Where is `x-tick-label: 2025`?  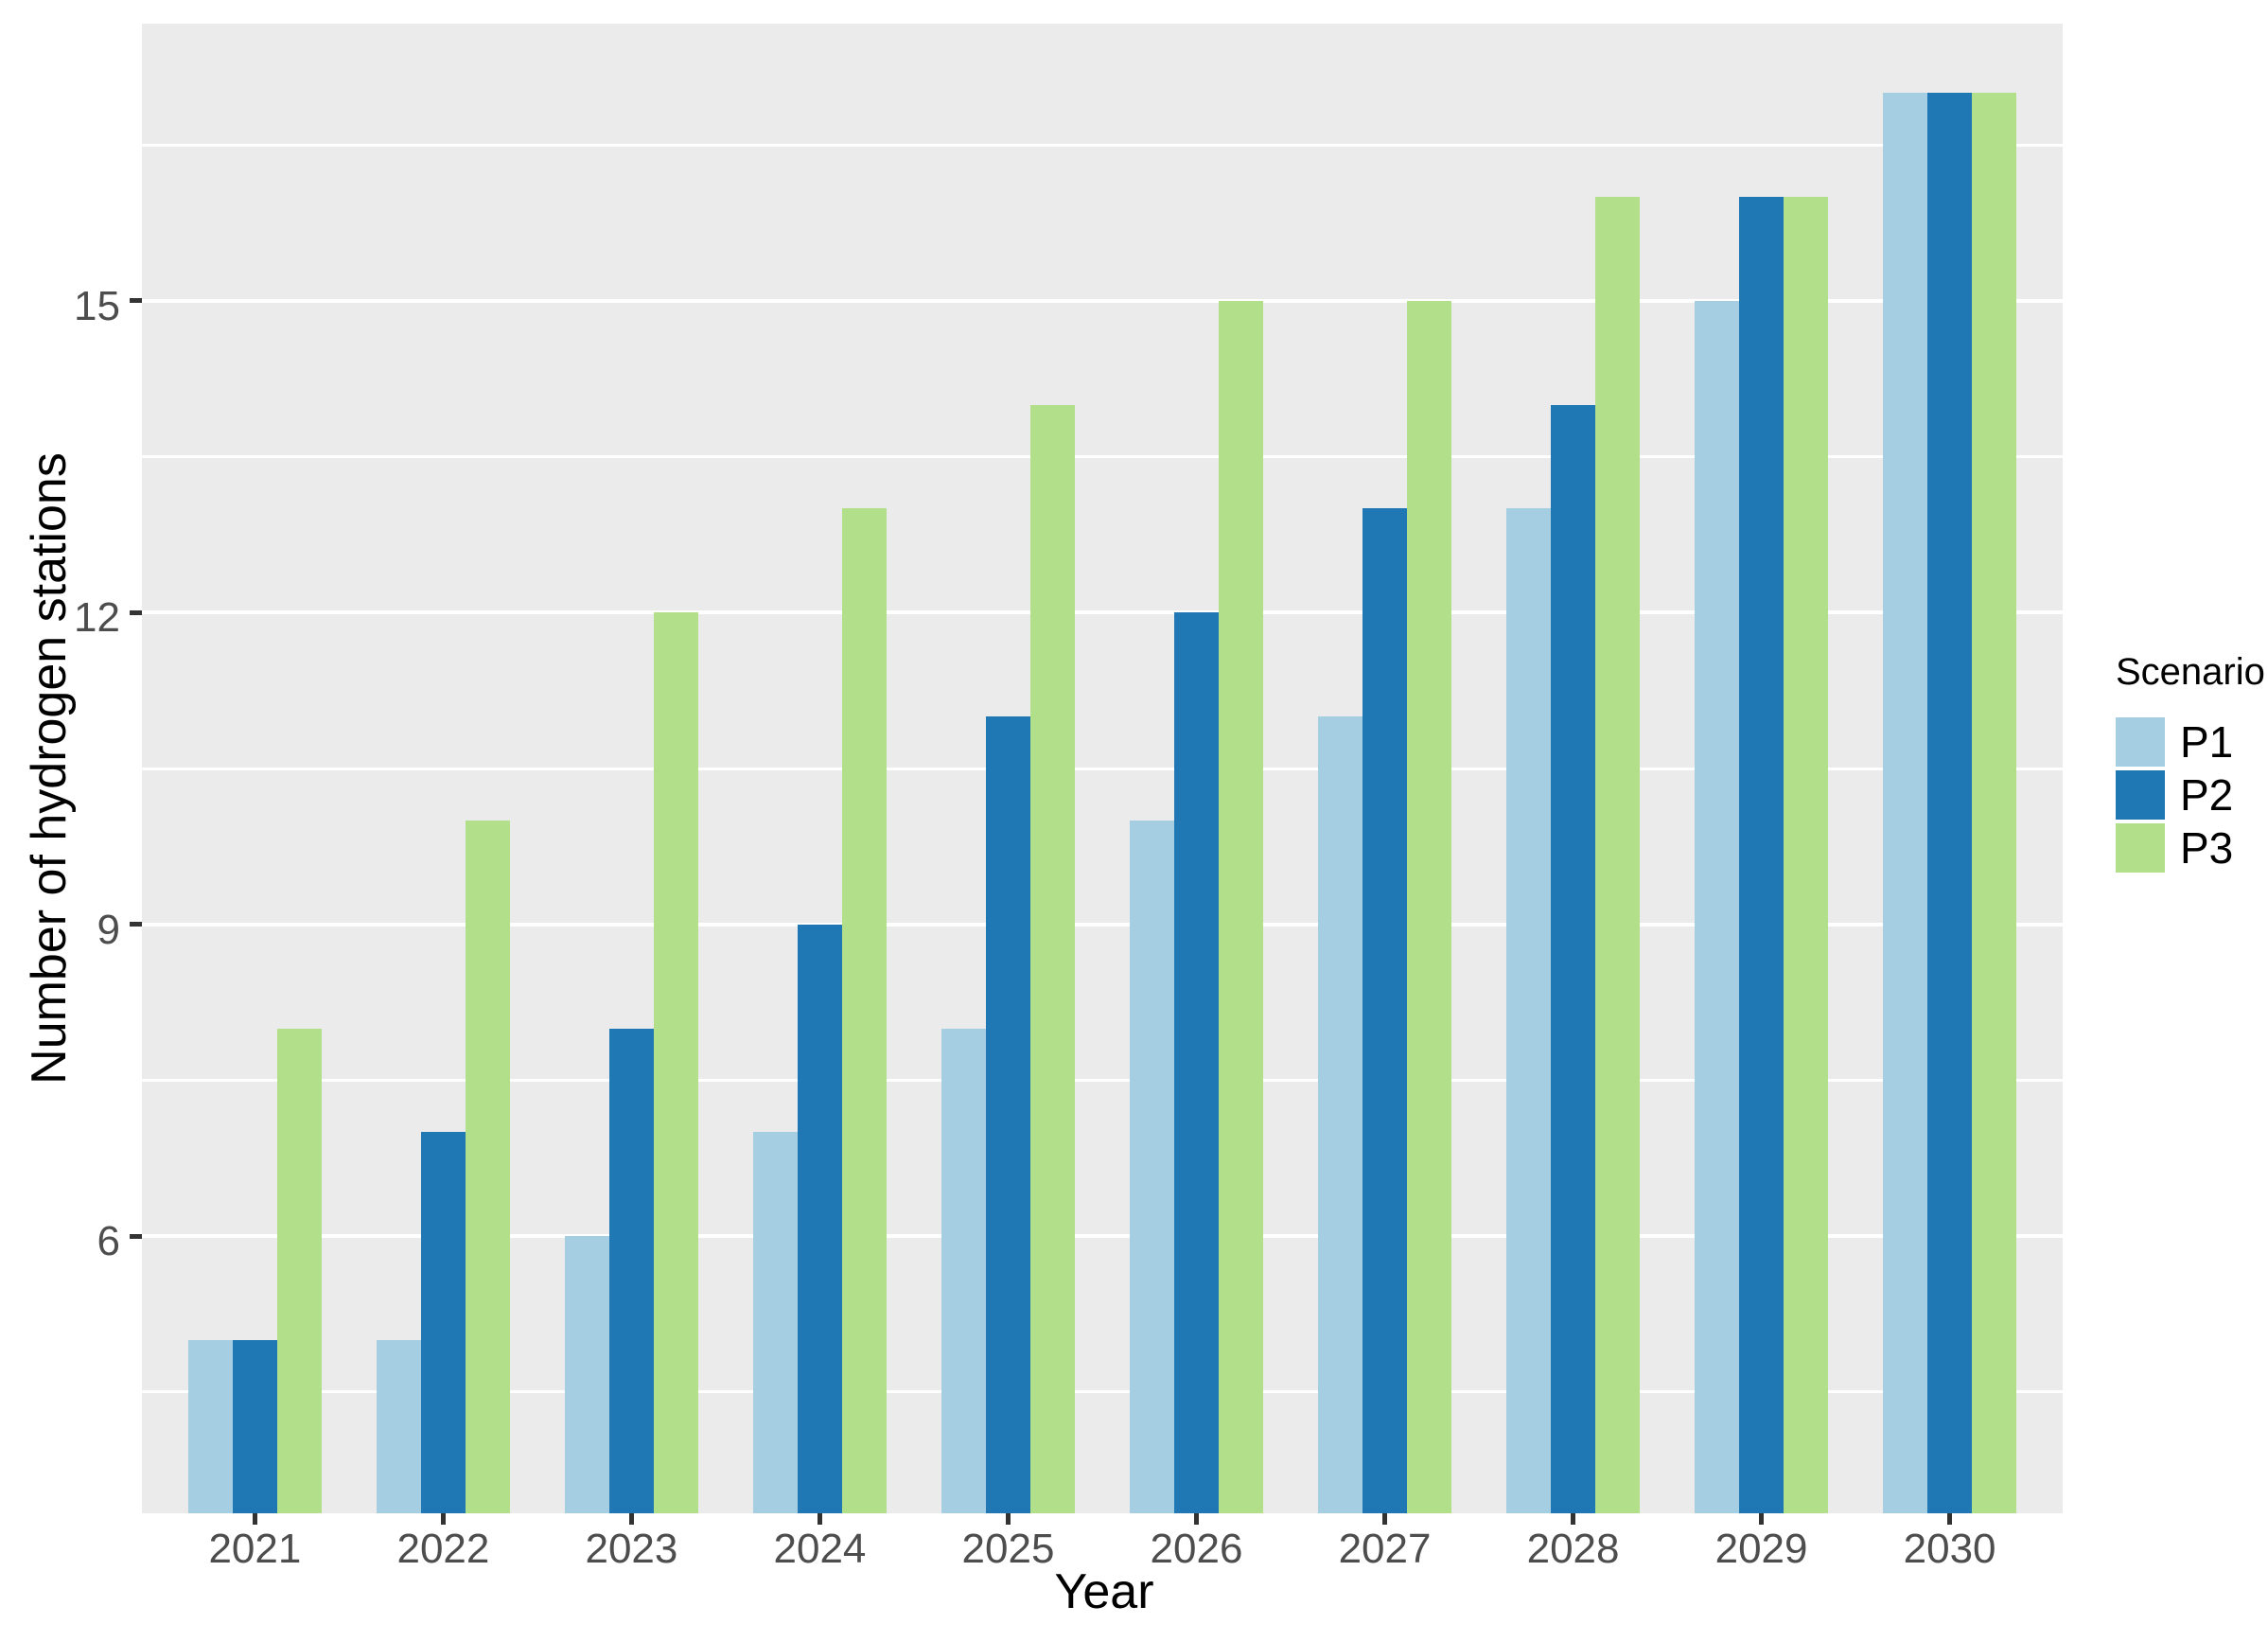
x-tick-label: 2025 is located at coordinates (1008, 1549).